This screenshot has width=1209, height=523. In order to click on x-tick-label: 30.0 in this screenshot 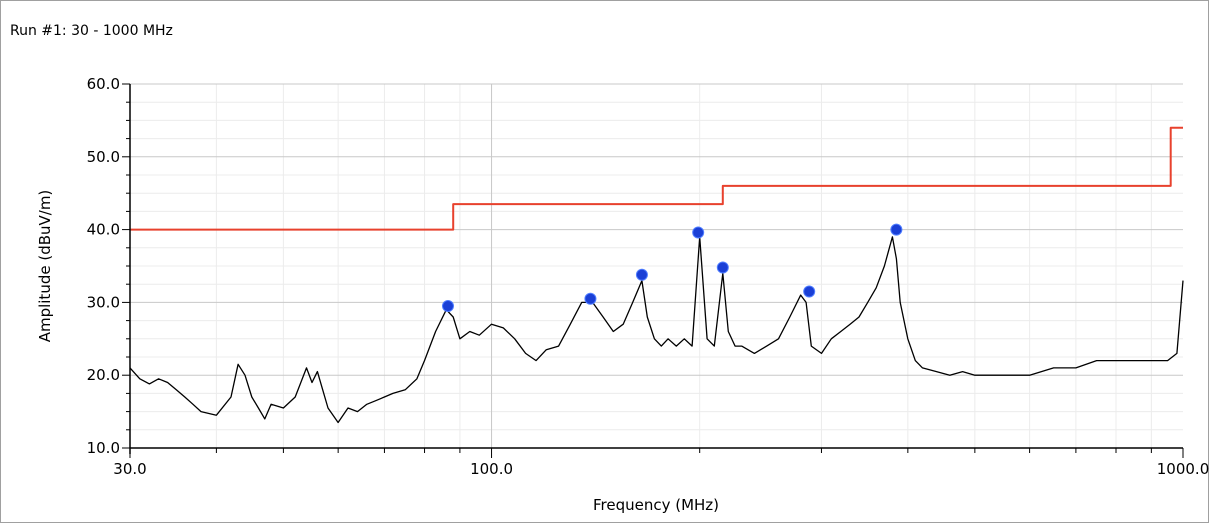, I will do `click(129, 469)`.